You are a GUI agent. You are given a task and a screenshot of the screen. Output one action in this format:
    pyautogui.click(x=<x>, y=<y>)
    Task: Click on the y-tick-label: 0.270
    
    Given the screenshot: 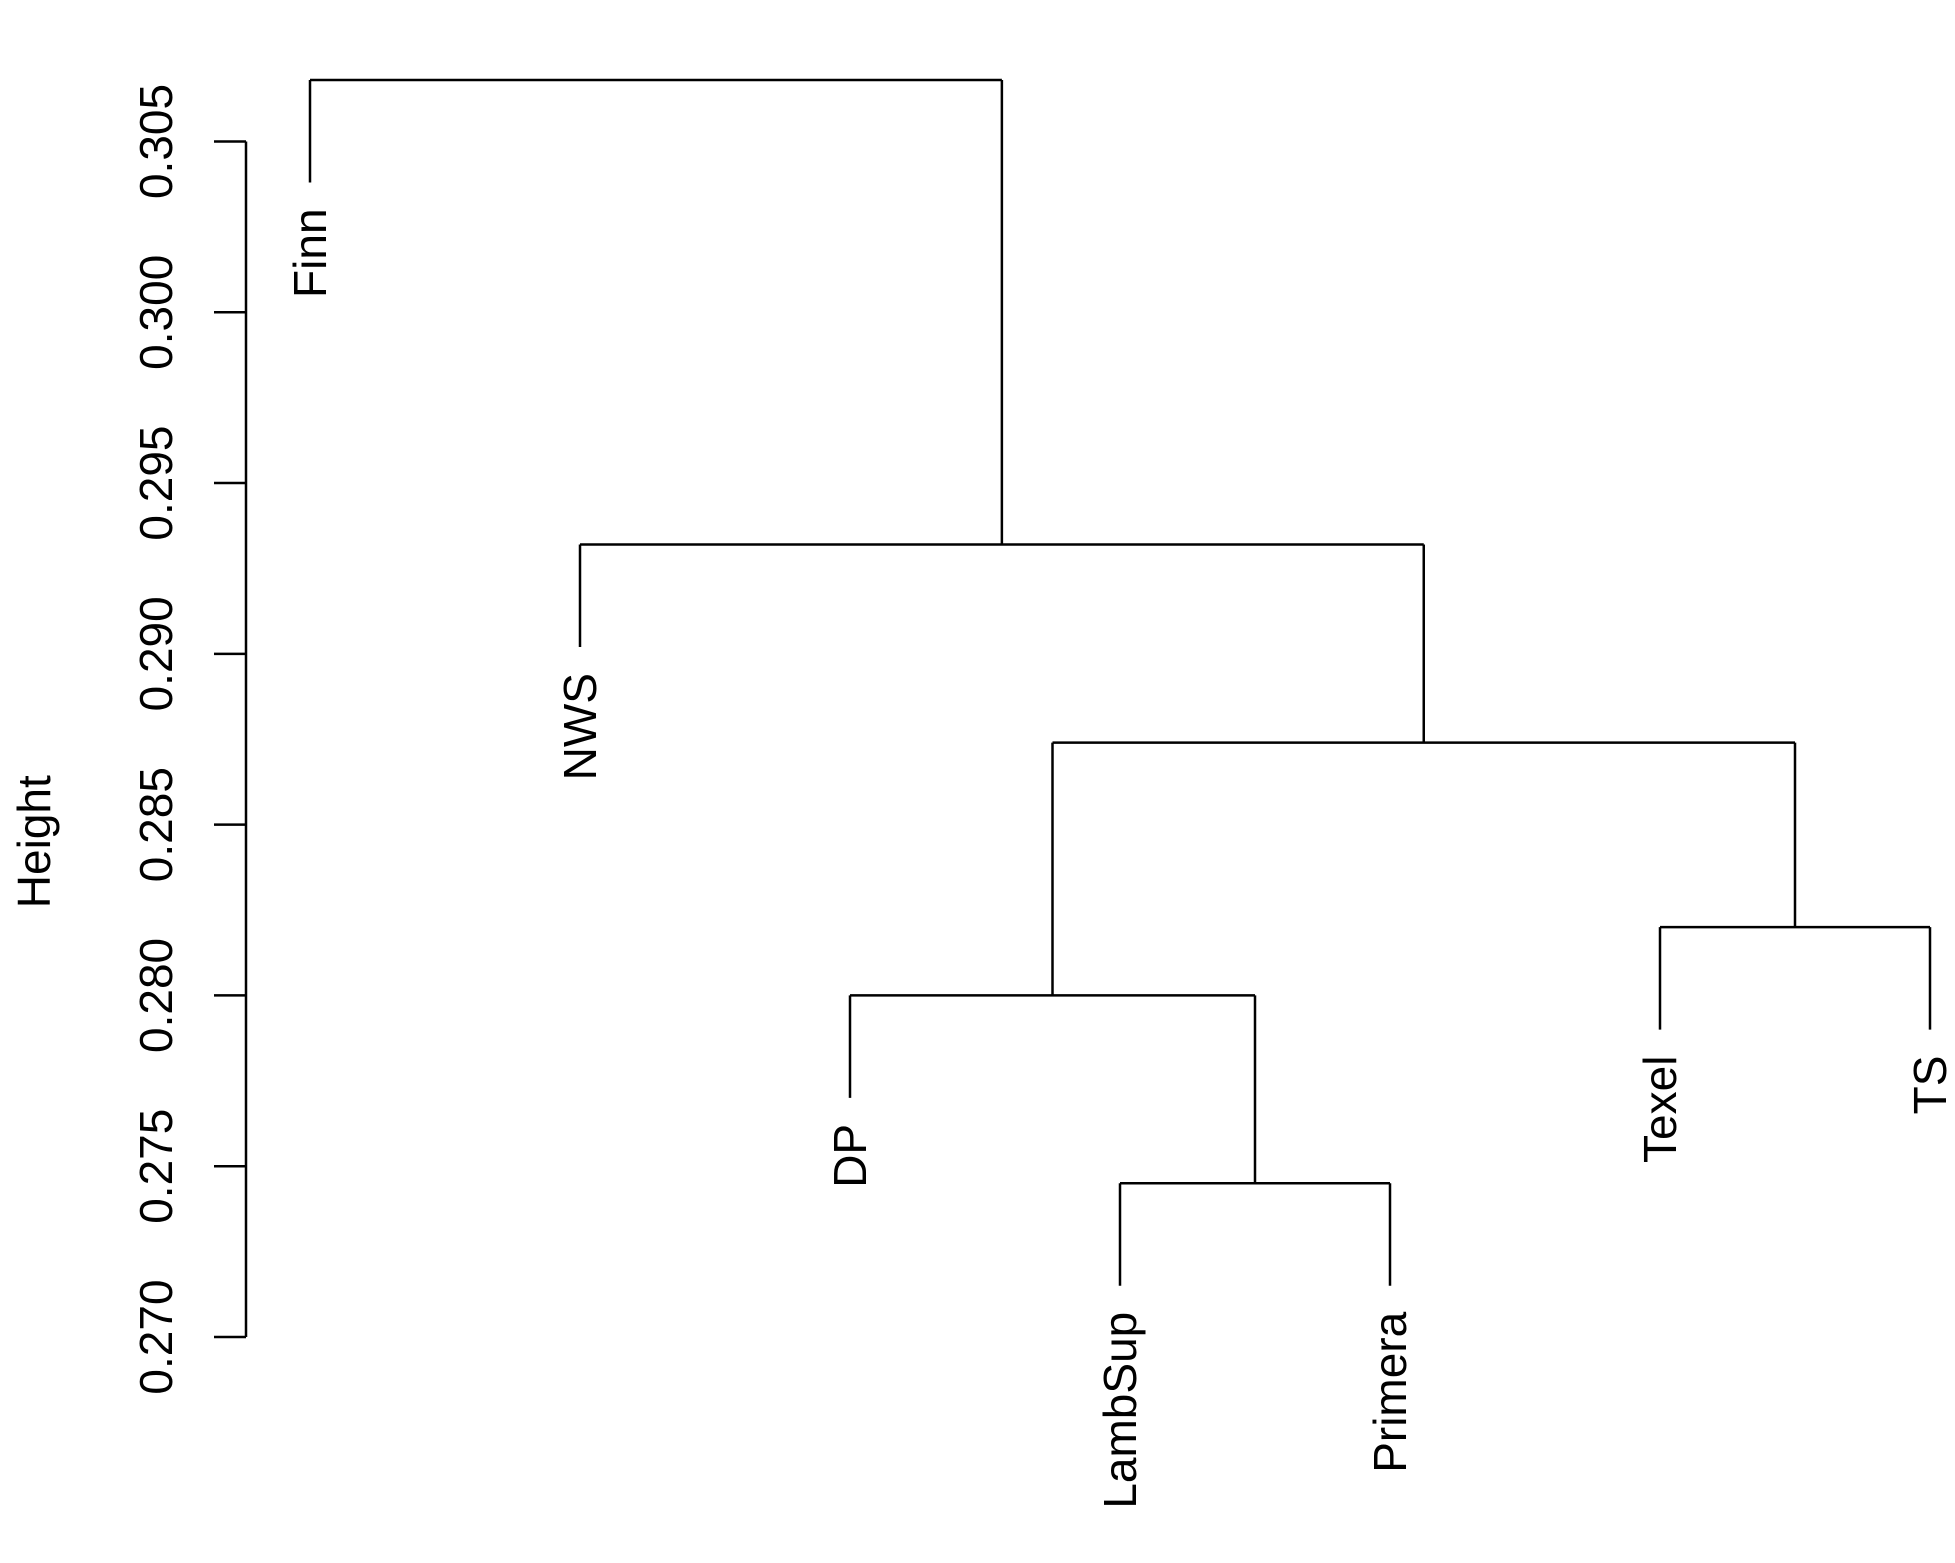 What is the action you would take?
    pyautogui.click(x=156, y=1336)
    